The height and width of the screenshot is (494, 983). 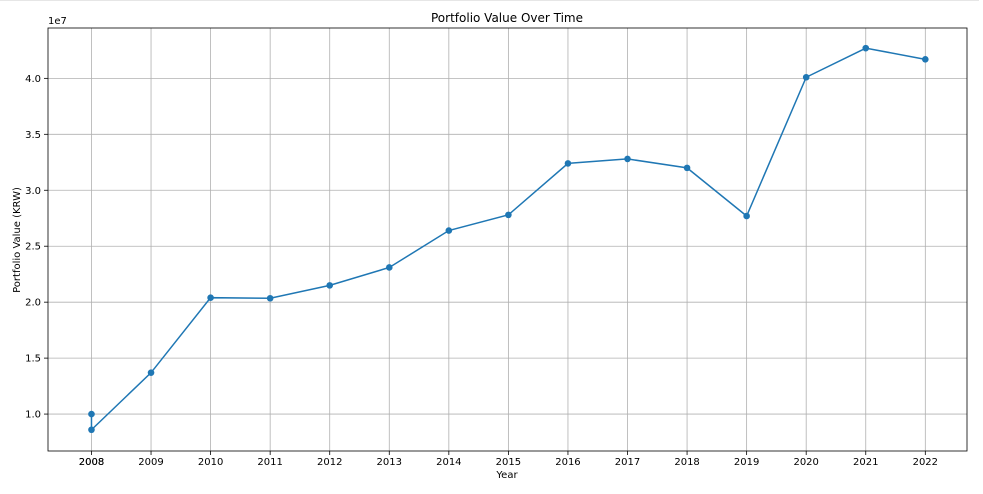 What do you see at coordinates (389, 462) in the screenshot?
I see `x-tick-label: 2013` at bounding box center [389, 462].